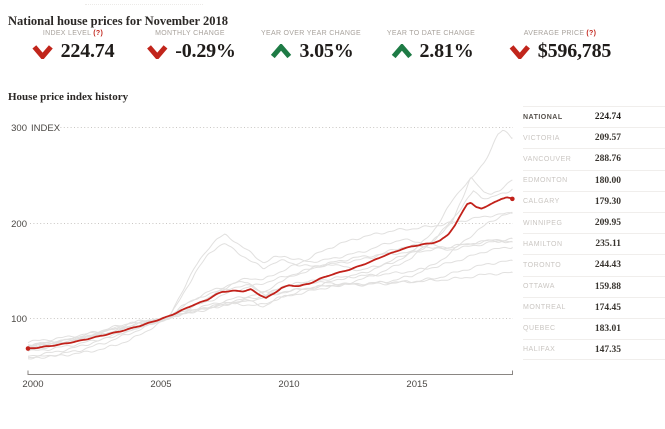 The height and width of the screenshot is (429, 665). I want to click on legend-row-victoria: VICTORIA 209.57, so click(594, 137).